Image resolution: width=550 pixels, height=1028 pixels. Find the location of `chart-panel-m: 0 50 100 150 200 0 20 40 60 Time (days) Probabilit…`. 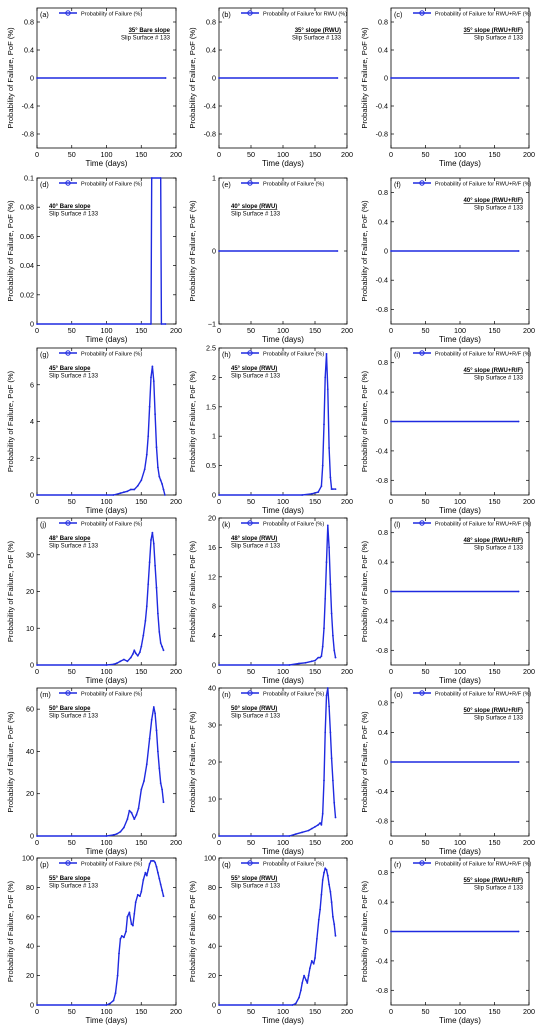

chart-panel-m: 0 50 100 150 200 0 20 40 60 Time (days) Probabilit… is located at coordinates (94, 771).